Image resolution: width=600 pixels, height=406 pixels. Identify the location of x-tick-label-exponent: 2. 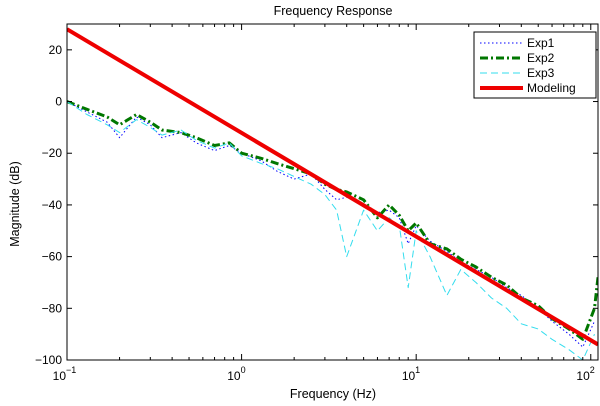
(592, 370).